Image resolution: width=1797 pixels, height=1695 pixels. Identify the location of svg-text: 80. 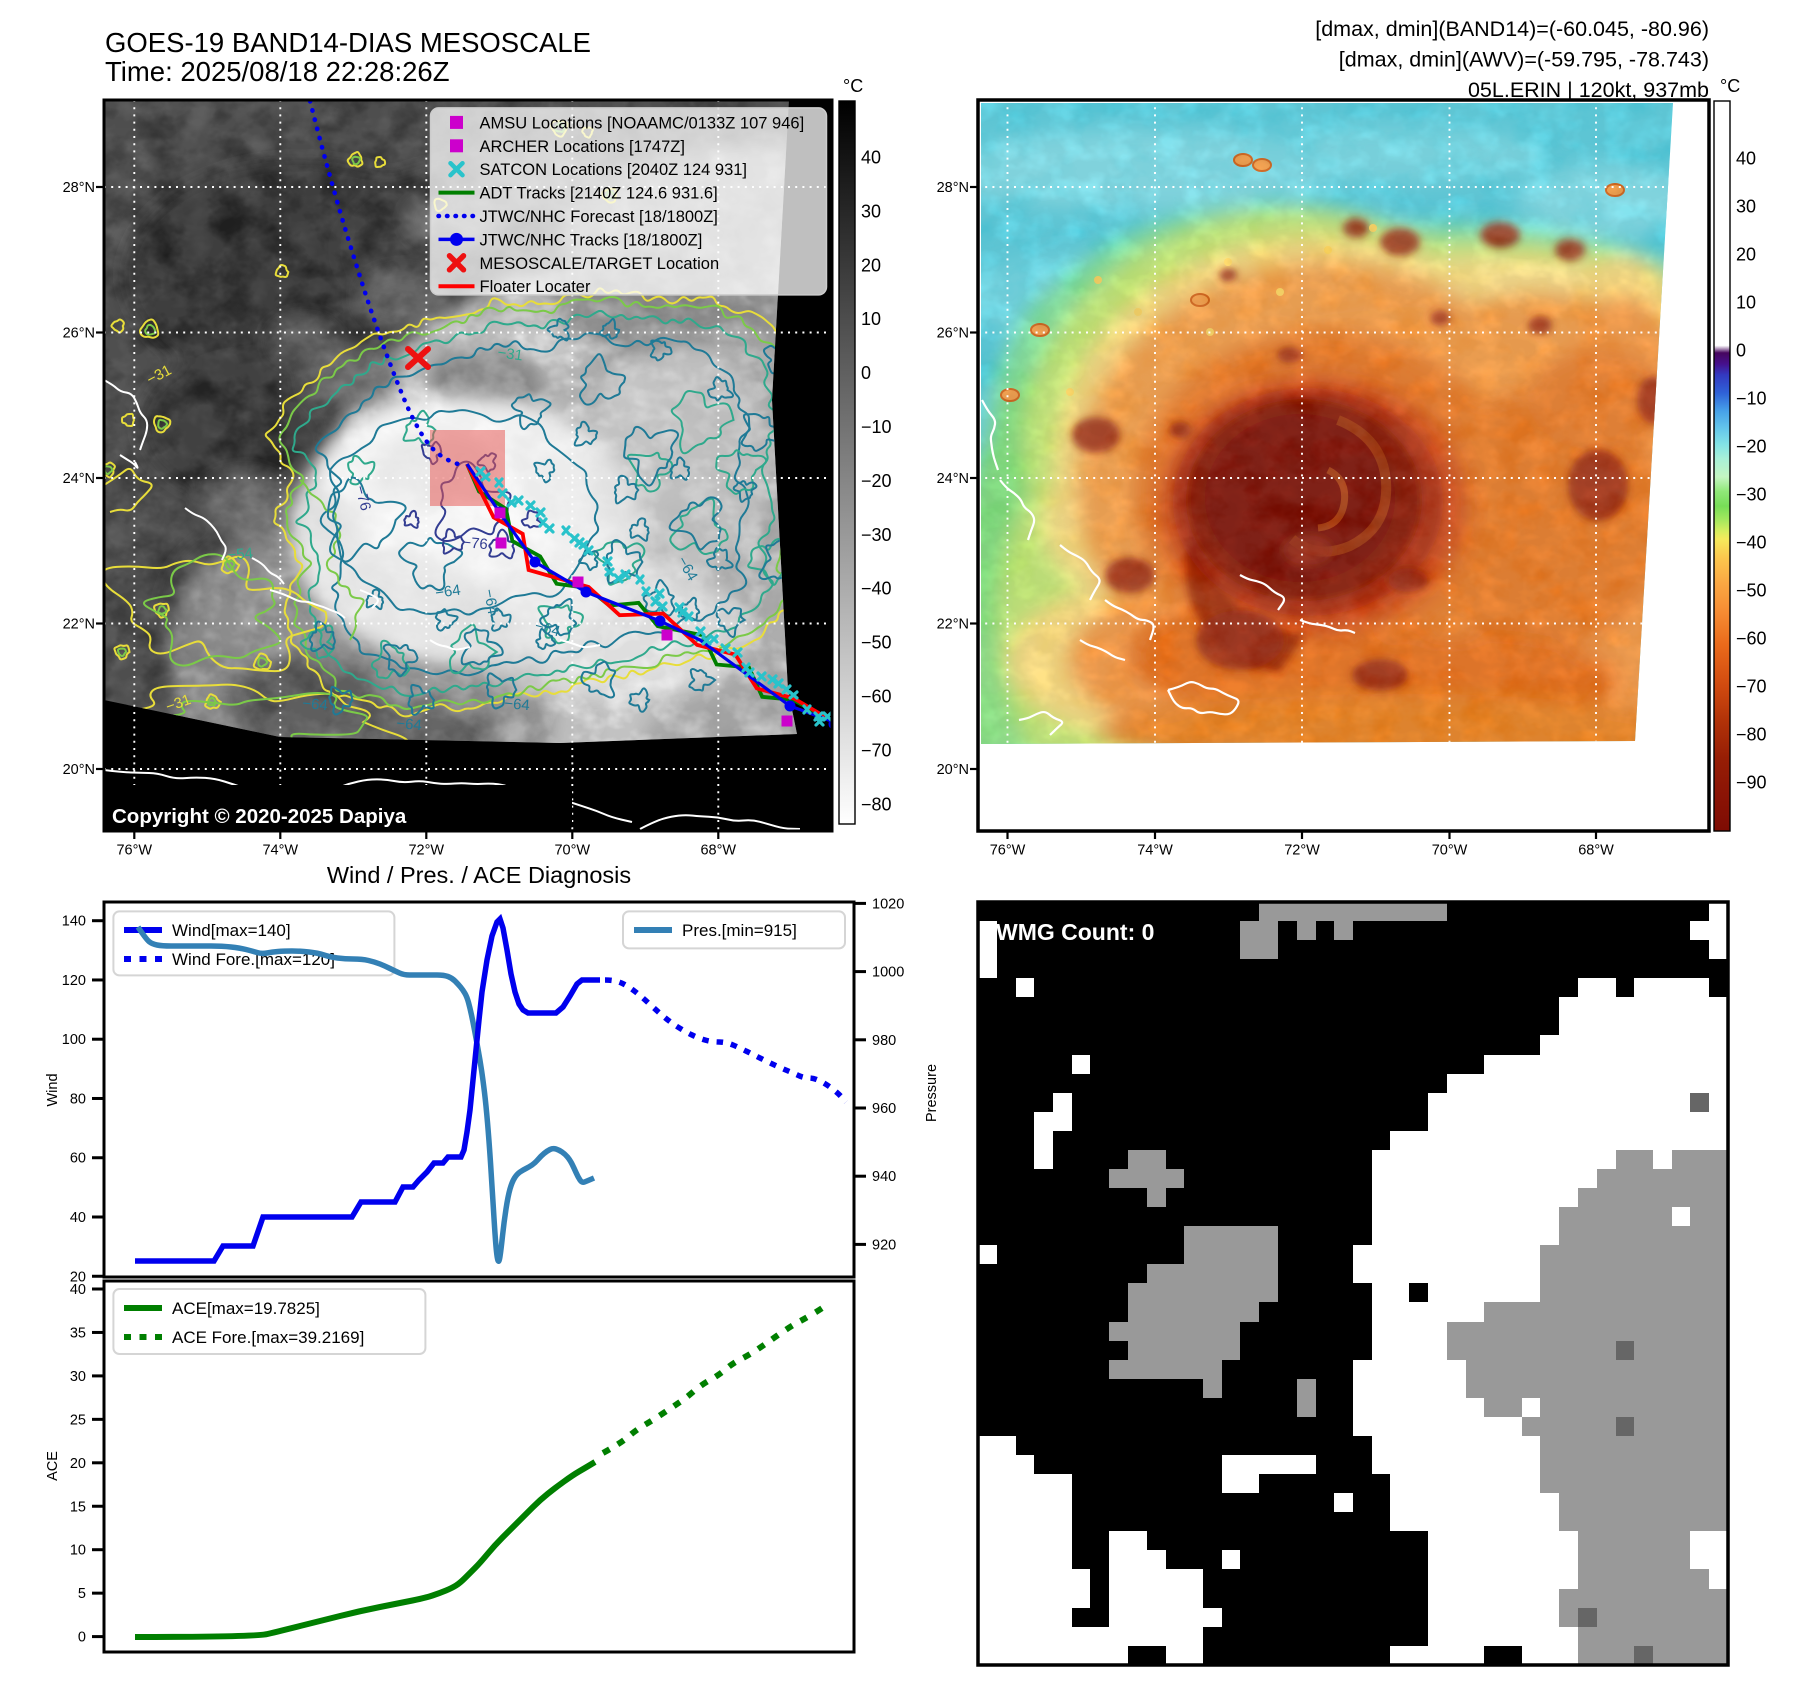
(78, 1099).